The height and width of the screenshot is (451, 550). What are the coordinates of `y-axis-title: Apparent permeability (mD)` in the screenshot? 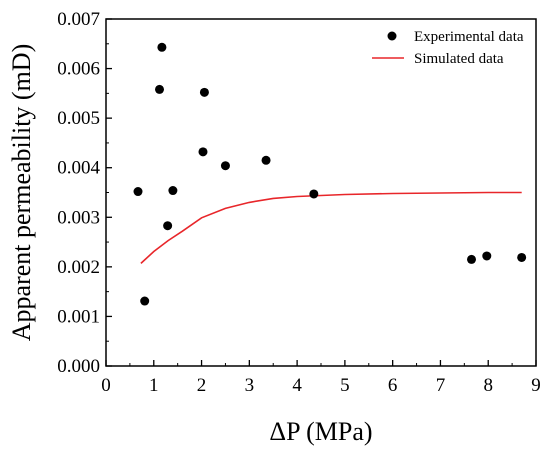 It's located at (21, 192).